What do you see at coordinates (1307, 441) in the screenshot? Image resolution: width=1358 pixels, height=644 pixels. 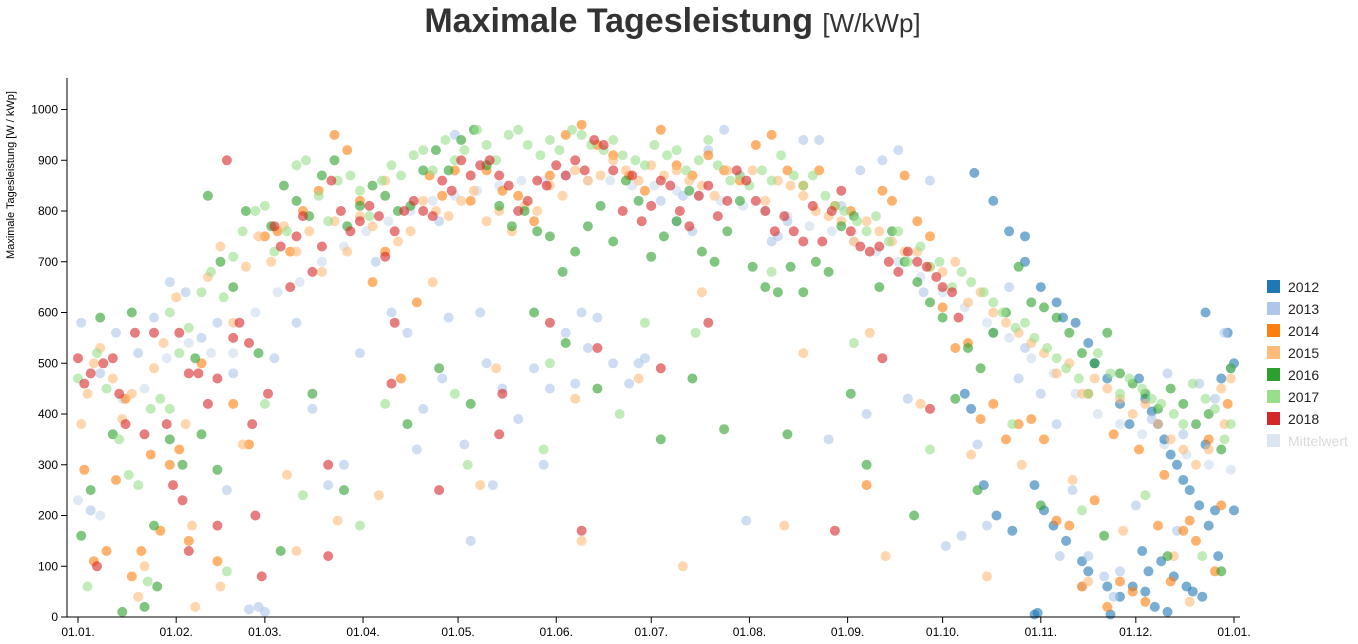 I see `legend-item-mittelwert: Mittelwert` at bounding box center [1307, 441].